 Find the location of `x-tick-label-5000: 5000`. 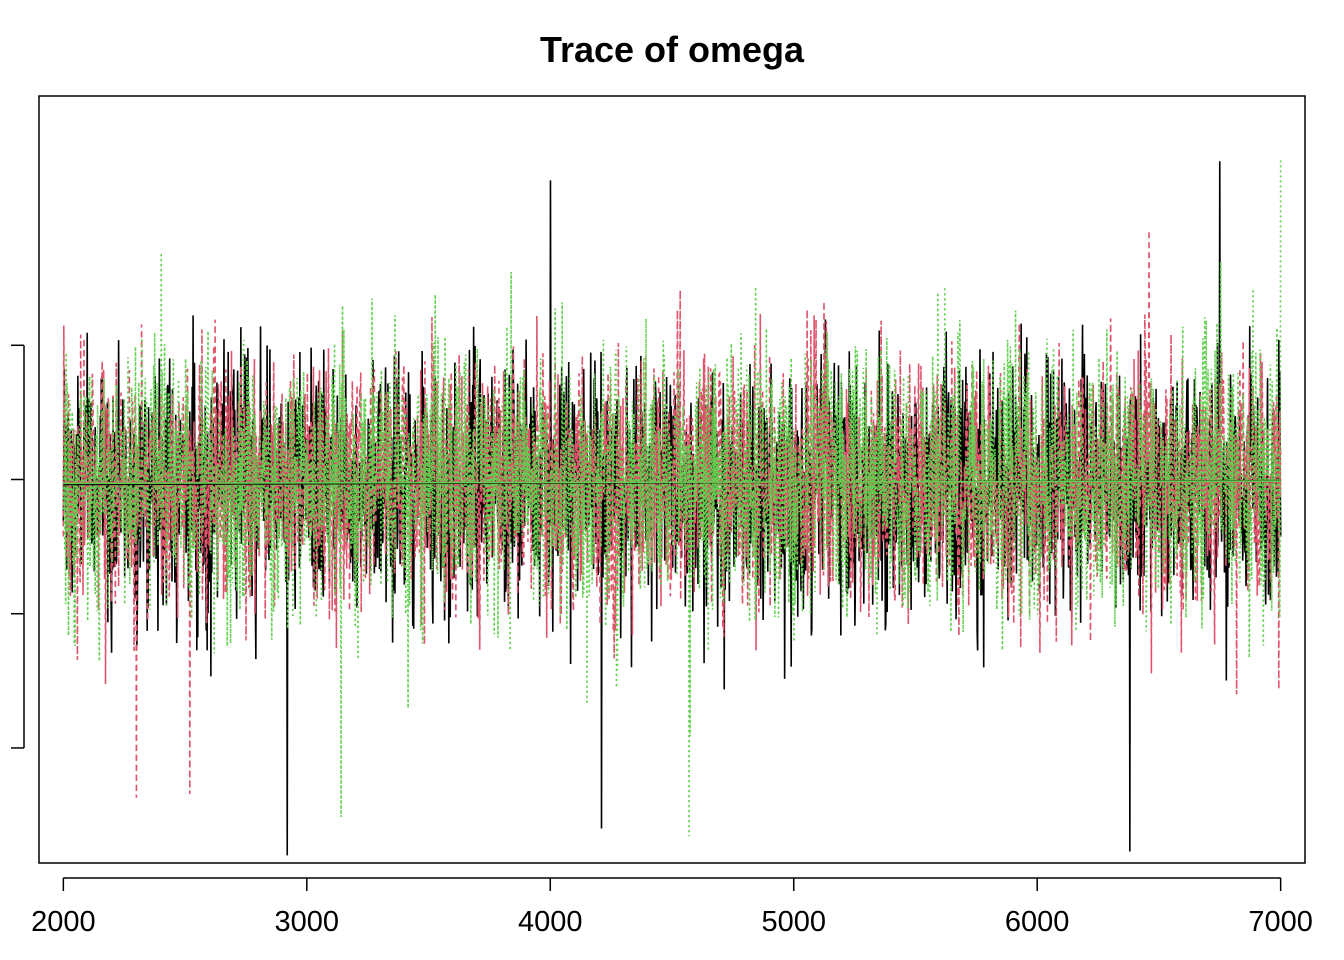

x-tick-label-5000: 5000 is located at coordinates (793, 922).